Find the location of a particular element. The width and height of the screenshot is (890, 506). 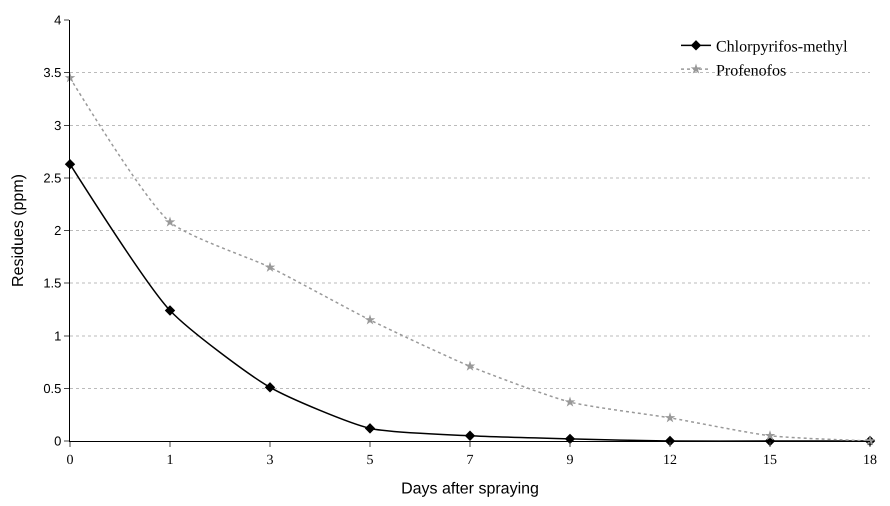

x-axis-title: Days after spraying is located at coordinates (470, 489).